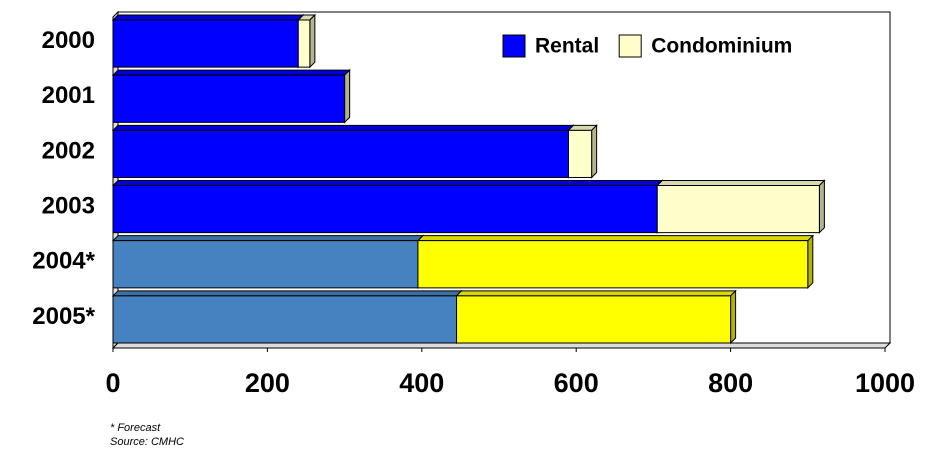 This screenshot has width=926, height=452. What do you see at coordinates (63, 261) in the screenshot?
I see `y-tick-label: 2004*` at bounding box center [63, 261].